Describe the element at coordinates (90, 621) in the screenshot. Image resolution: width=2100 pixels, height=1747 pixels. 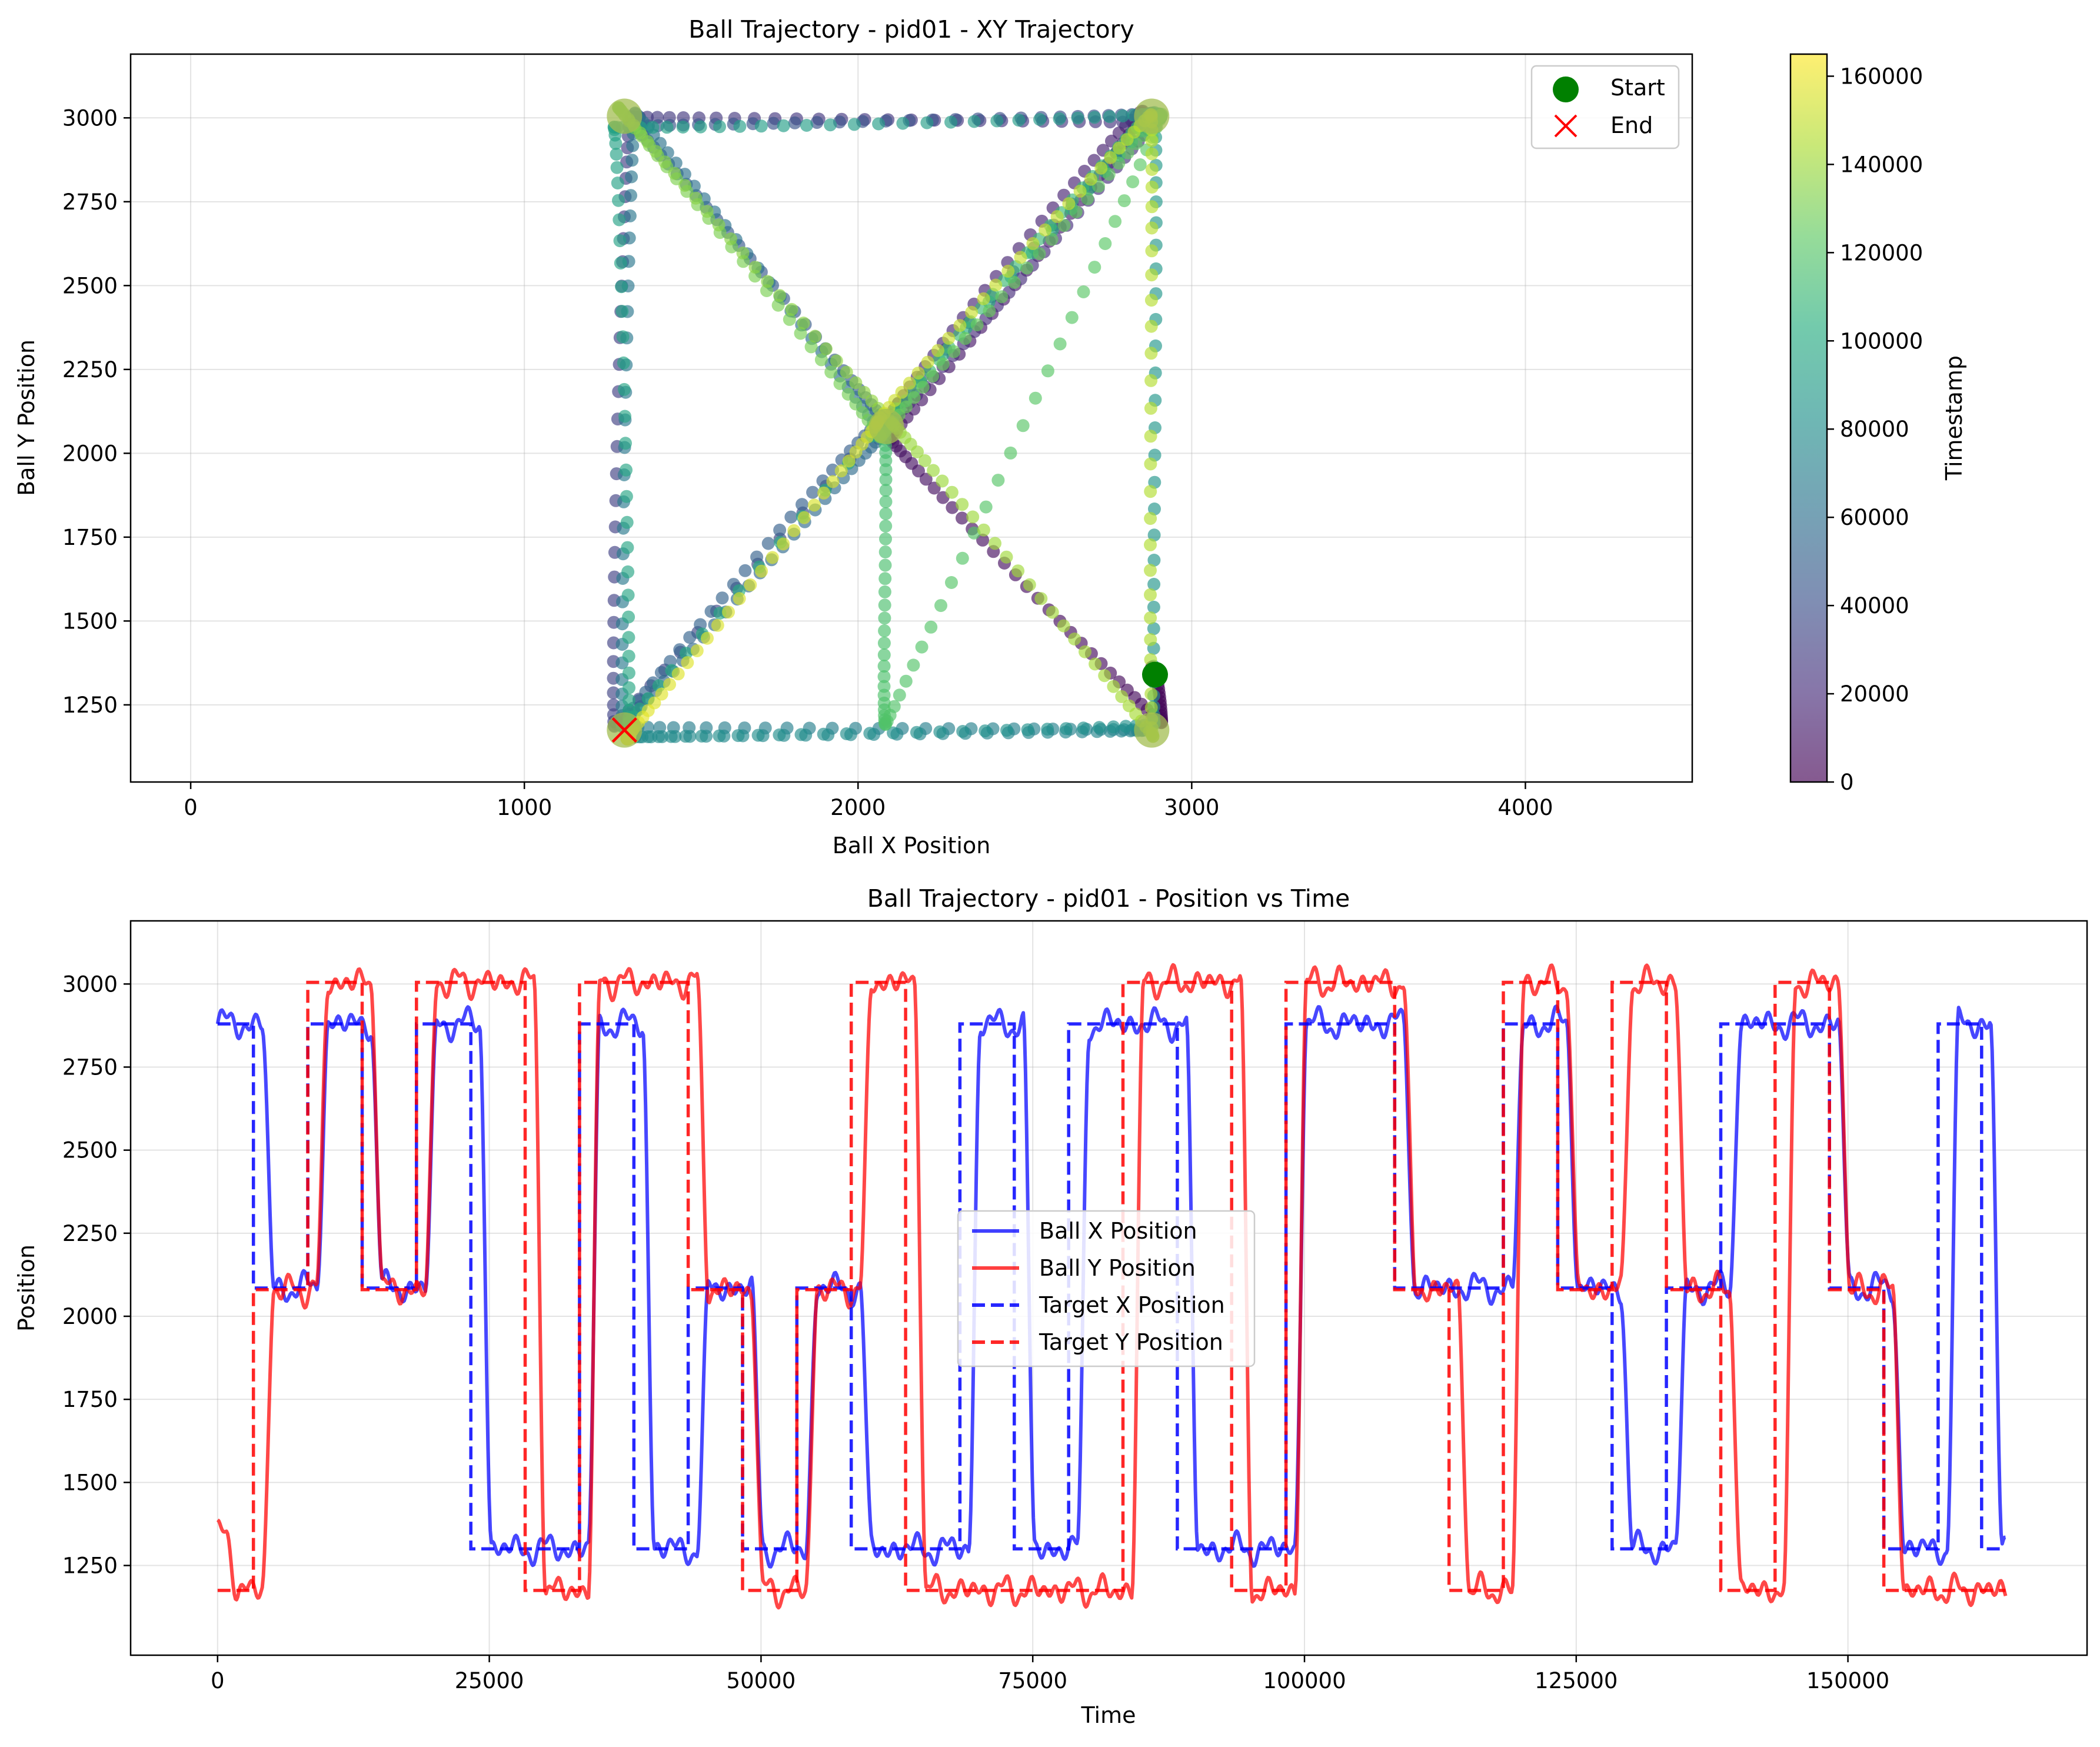
I see `xy-y-tick-label: 1500` at that location.